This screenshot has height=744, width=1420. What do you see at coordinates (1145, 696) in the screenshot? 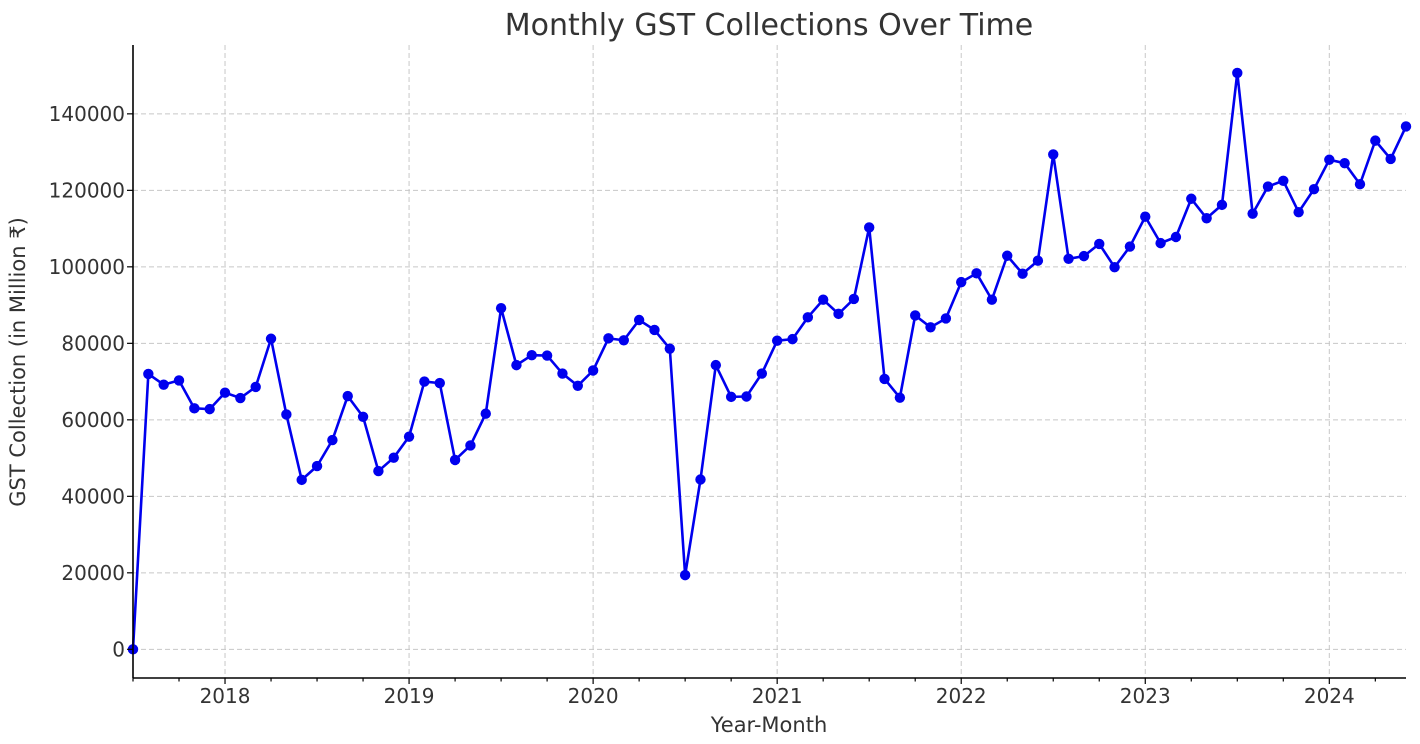
I see `x-tick-label: 2023` at bounding box center [1145, 696].